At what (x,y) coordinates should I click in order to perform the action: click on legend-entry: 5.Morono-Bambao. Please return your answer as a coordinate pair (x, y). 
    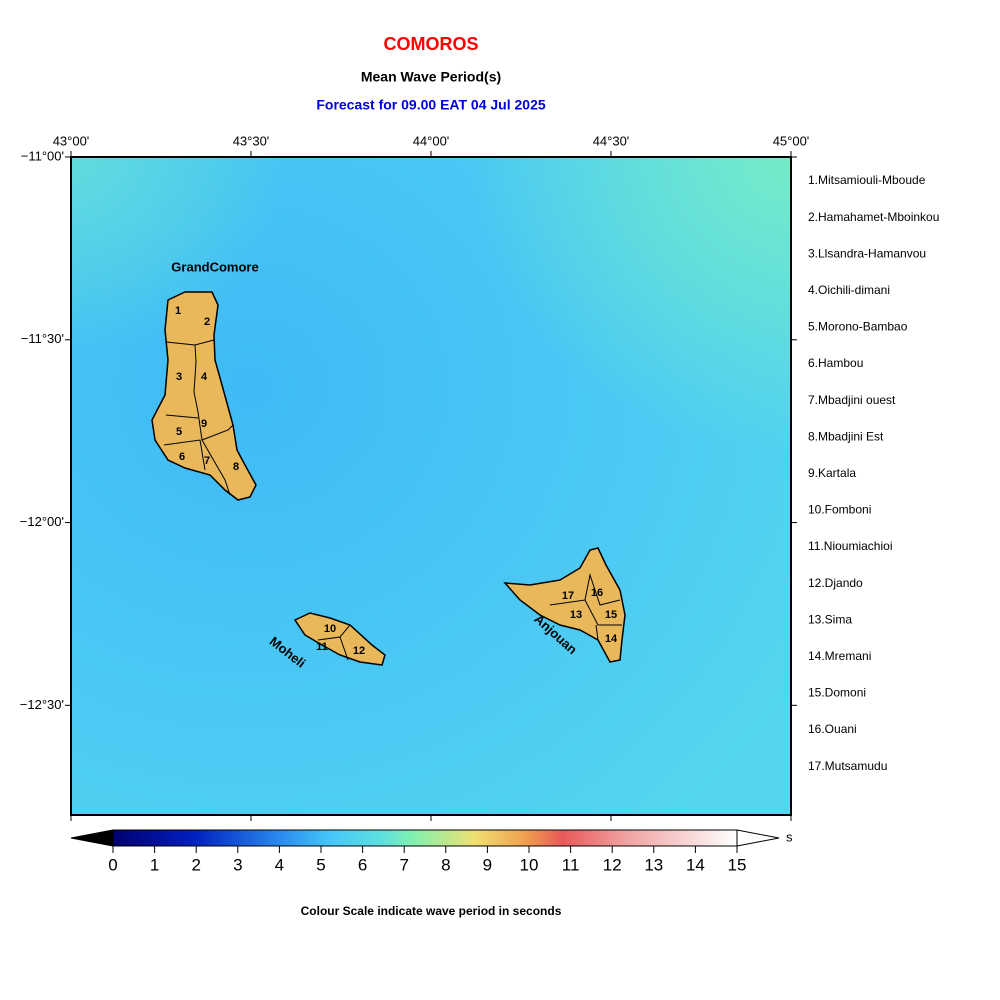
    Looking at the image, I should click on (858, 327).